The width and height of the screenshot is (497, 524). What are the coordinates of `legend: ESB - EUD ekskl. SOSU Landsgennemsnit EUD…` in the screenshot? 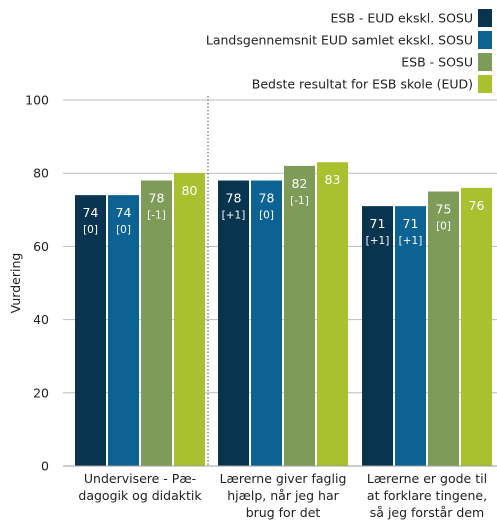 It's located at (349, 51).